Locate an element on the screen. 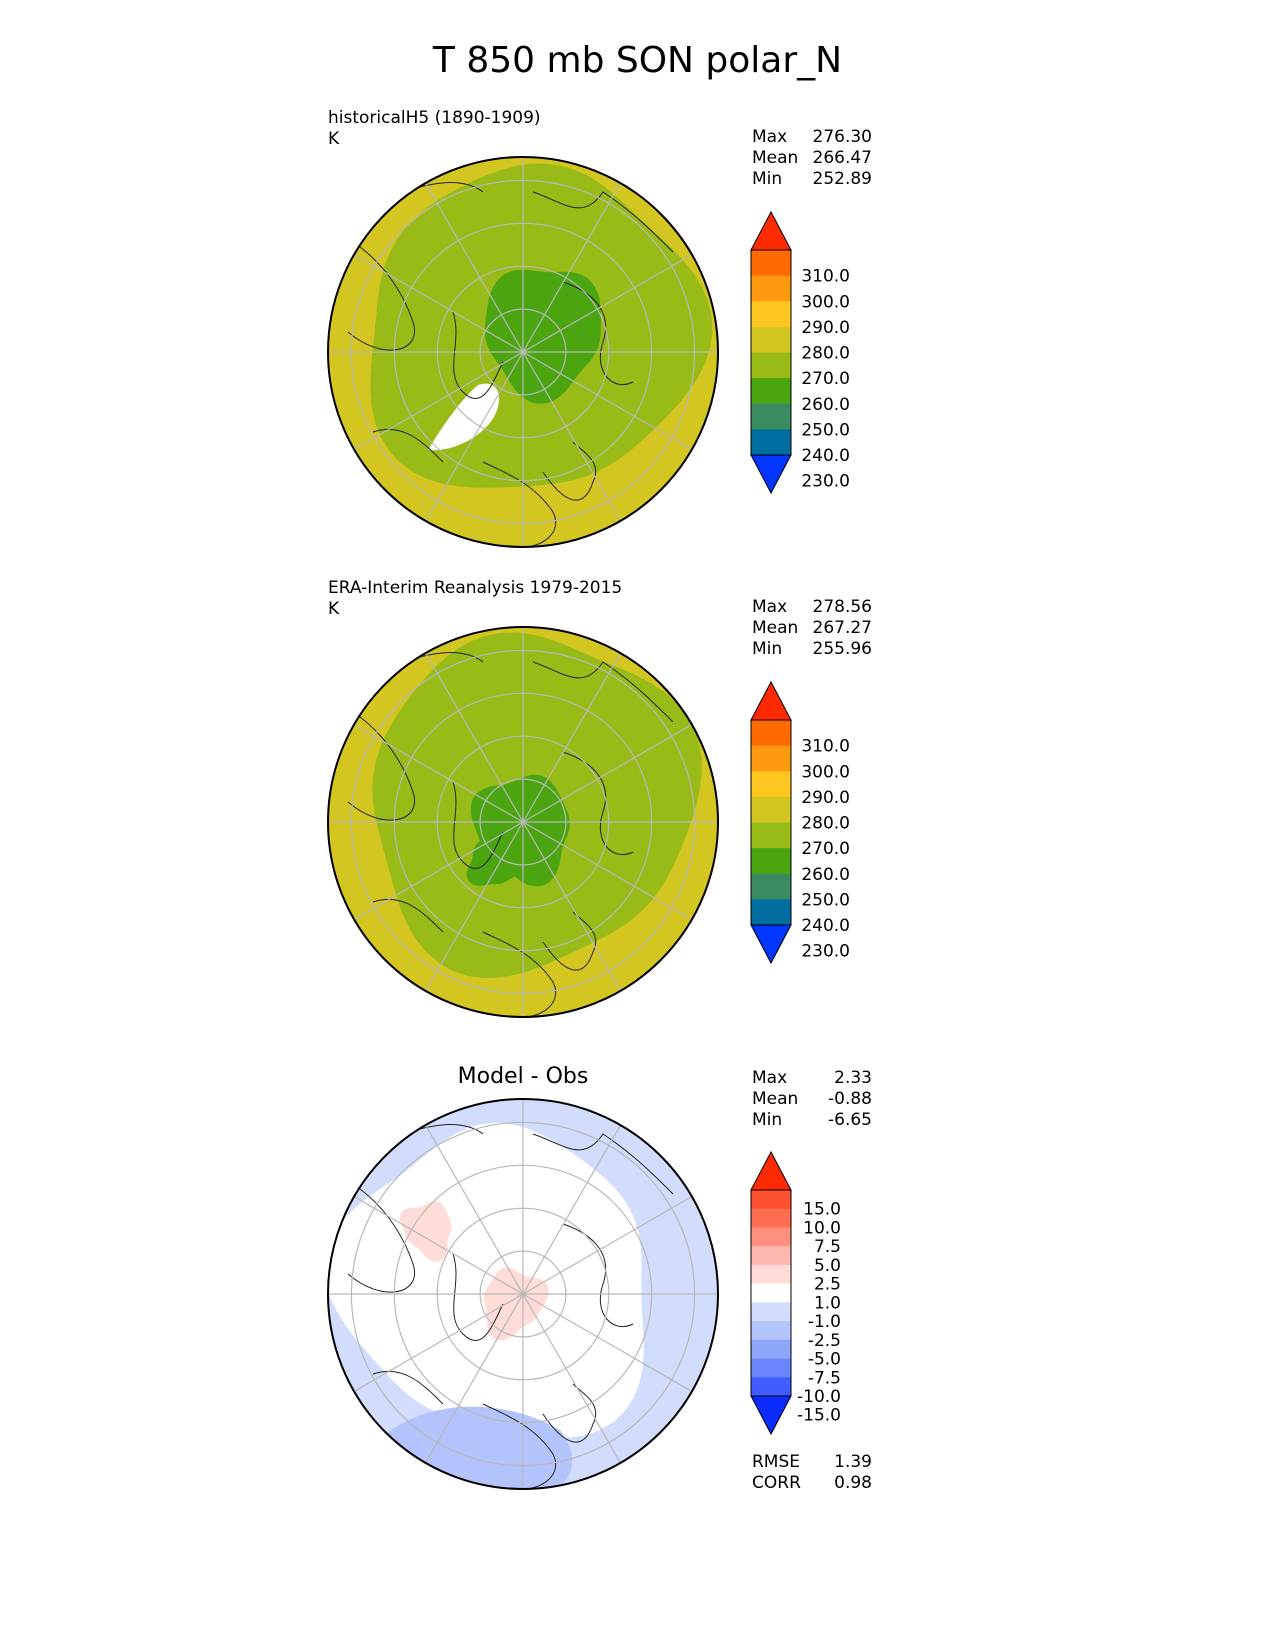 This screenshot has height=1650, width=1275. field-band-core-extension is located at coordinates (496, 860).